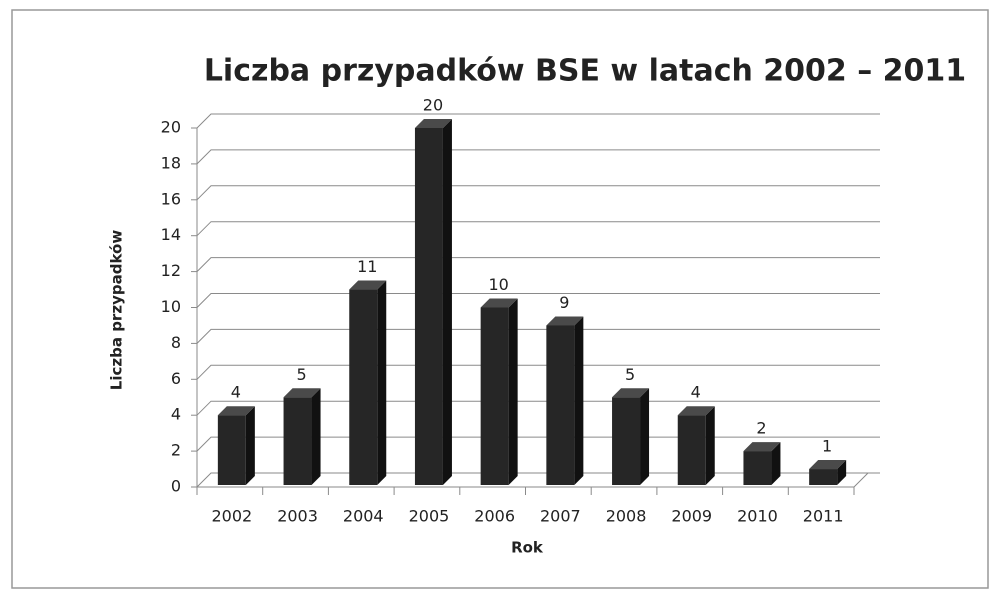 The width and height of the screenshot is (998, 616). I want to click on x-tick-label: 2008, so click(626, 516).